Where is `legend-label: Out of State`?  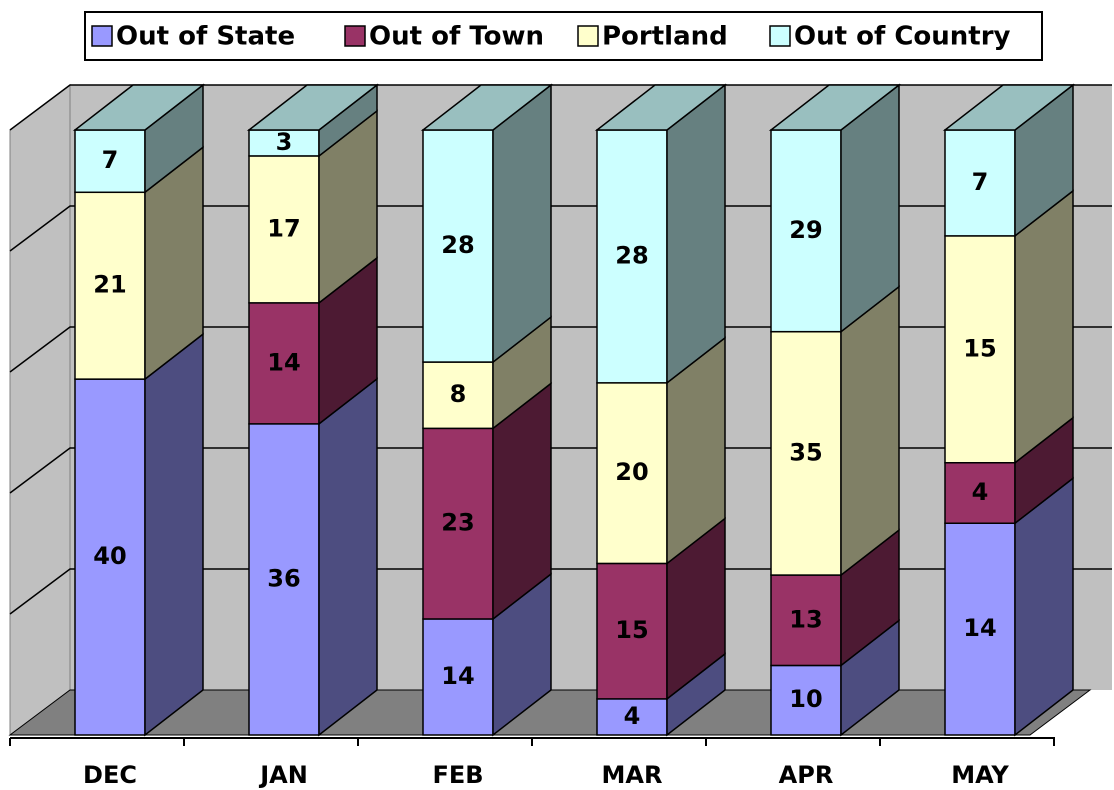
legend-label: Out of State is located at coordinates (205, 37).